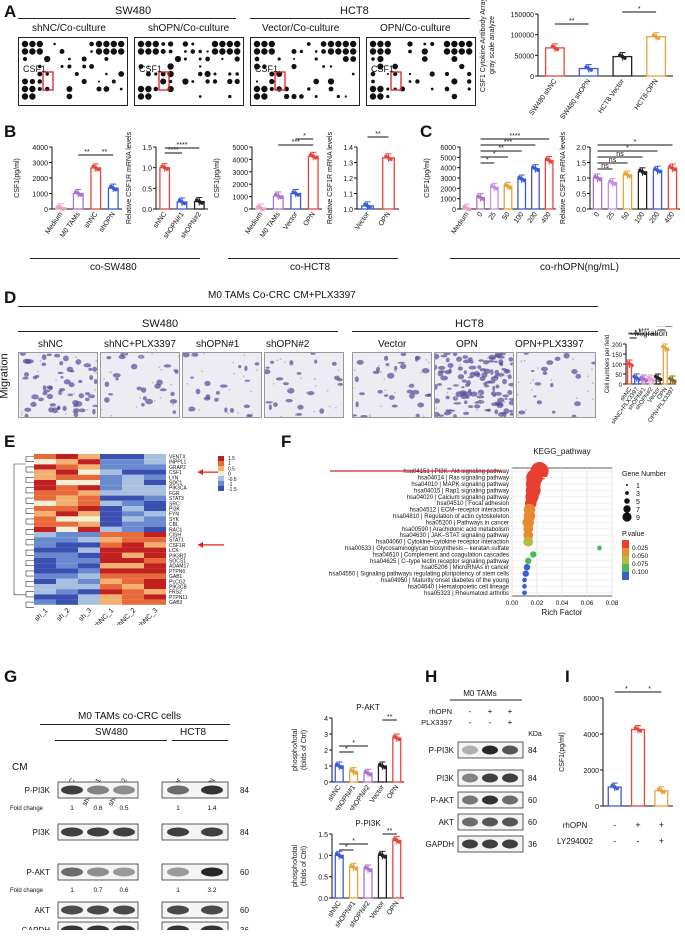 Image resolution: width=685 pixels, height=949 pixels. Describe the element at coordinates (627, 517) in the screenshot. I see `size-legend-dot` at that location.